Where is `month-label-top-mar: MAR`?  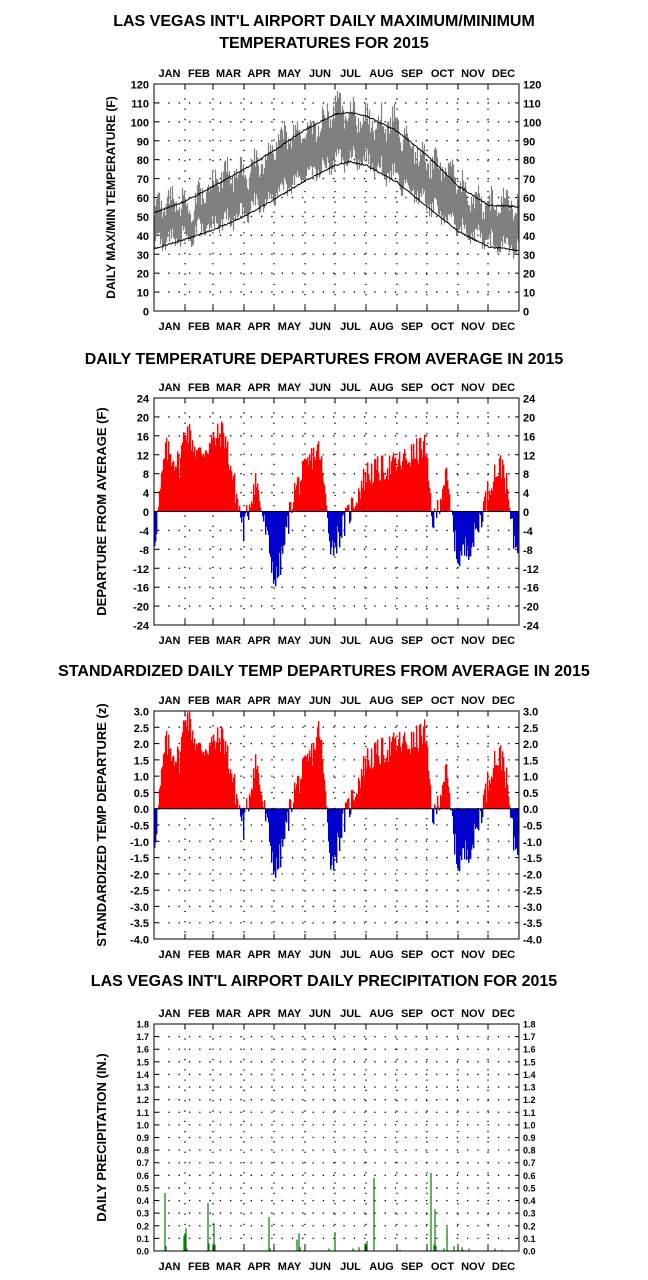 month-label-top-mar: MAR is located at coordinates (228, 74).